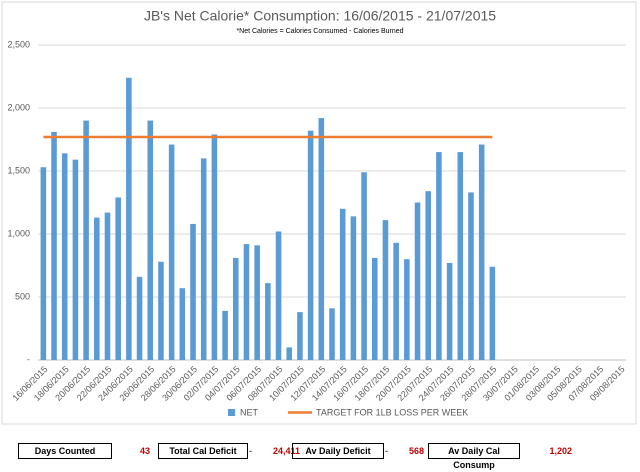  Describe the element at coordinates (392, 412) in the screenshot. I see `legend-label: TARGET FOR 1LB LOSS PER WEEK` at that location.